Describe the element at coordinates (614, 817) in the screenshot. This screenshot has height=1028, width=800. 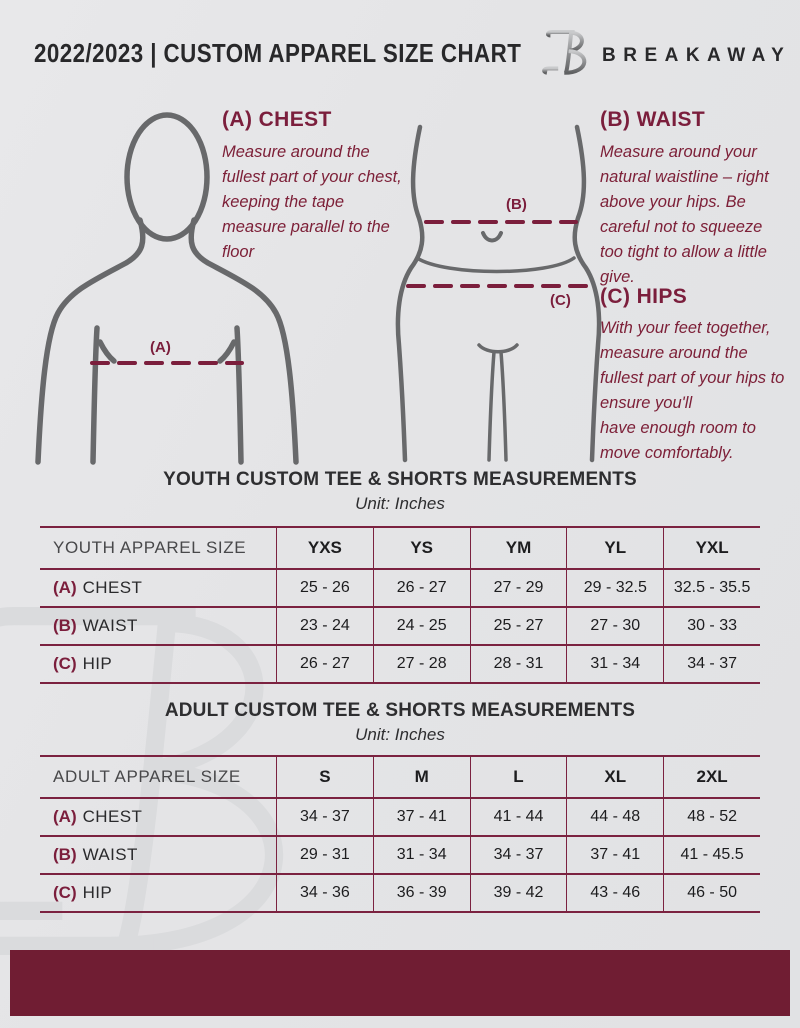
I see `table-cell: 44 - 48` at that location.